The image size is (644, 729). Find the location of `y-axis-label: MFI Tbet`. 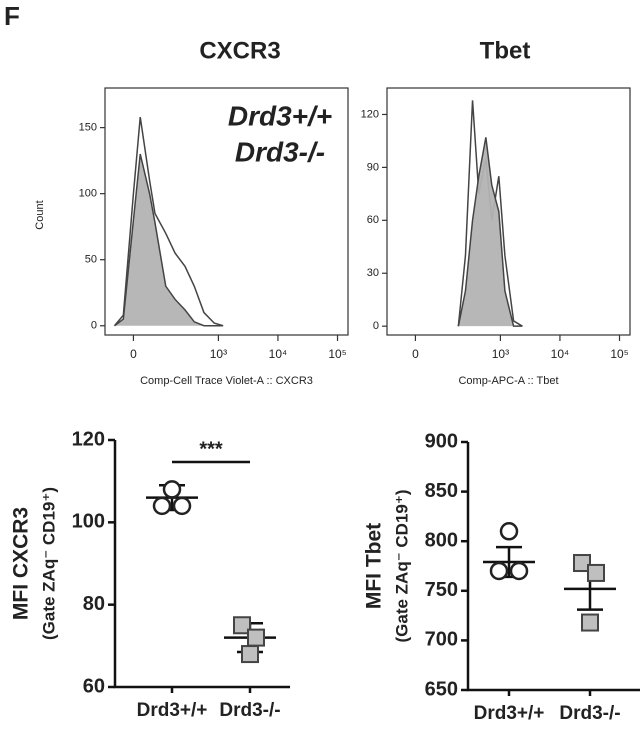

y-axis-label: MFI Tbet is located at coordinates (374, 566).